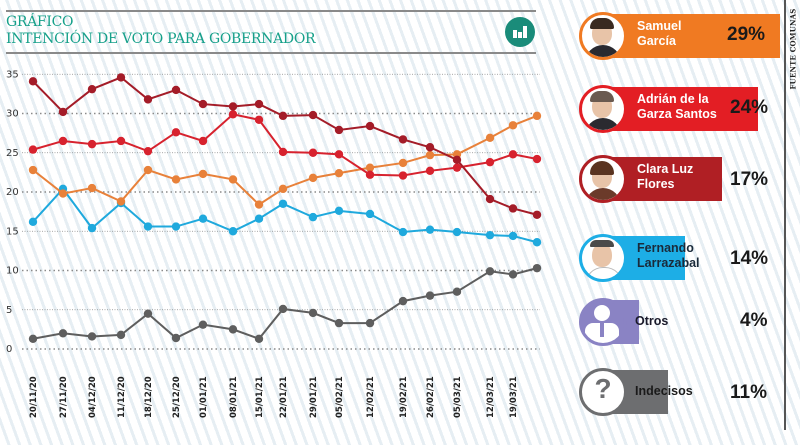 The height and width of the screenshot is (445, 800). I want to click on divider-line, so click(785, 215).